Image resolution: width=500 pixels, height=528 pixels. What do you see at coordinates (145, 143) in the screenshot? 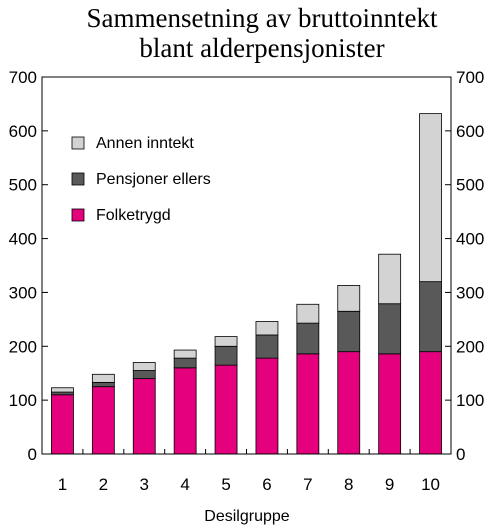
I see `legend-label: Annen inntekt` at bounding box center [145, 143].